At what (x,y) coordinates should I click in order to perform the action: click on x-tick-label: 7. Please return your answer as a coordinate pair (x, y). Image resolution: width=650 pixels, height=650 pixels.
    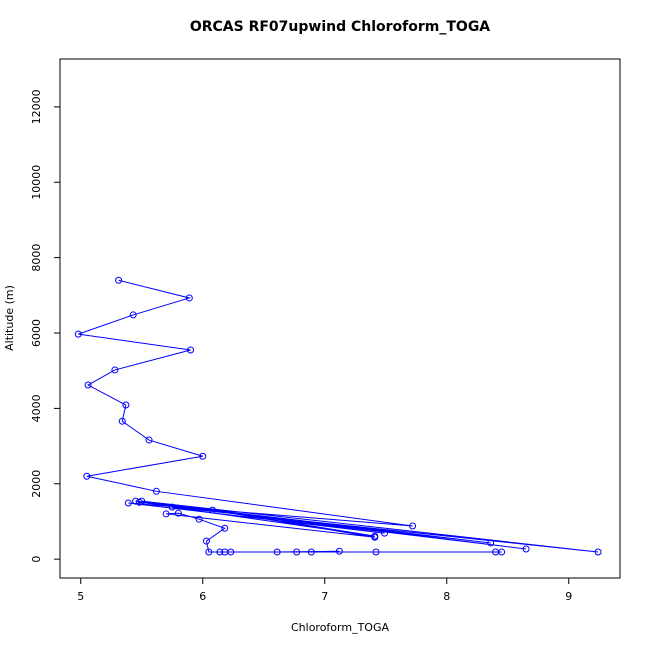
    Looking at the image, I should click on (324, 596).